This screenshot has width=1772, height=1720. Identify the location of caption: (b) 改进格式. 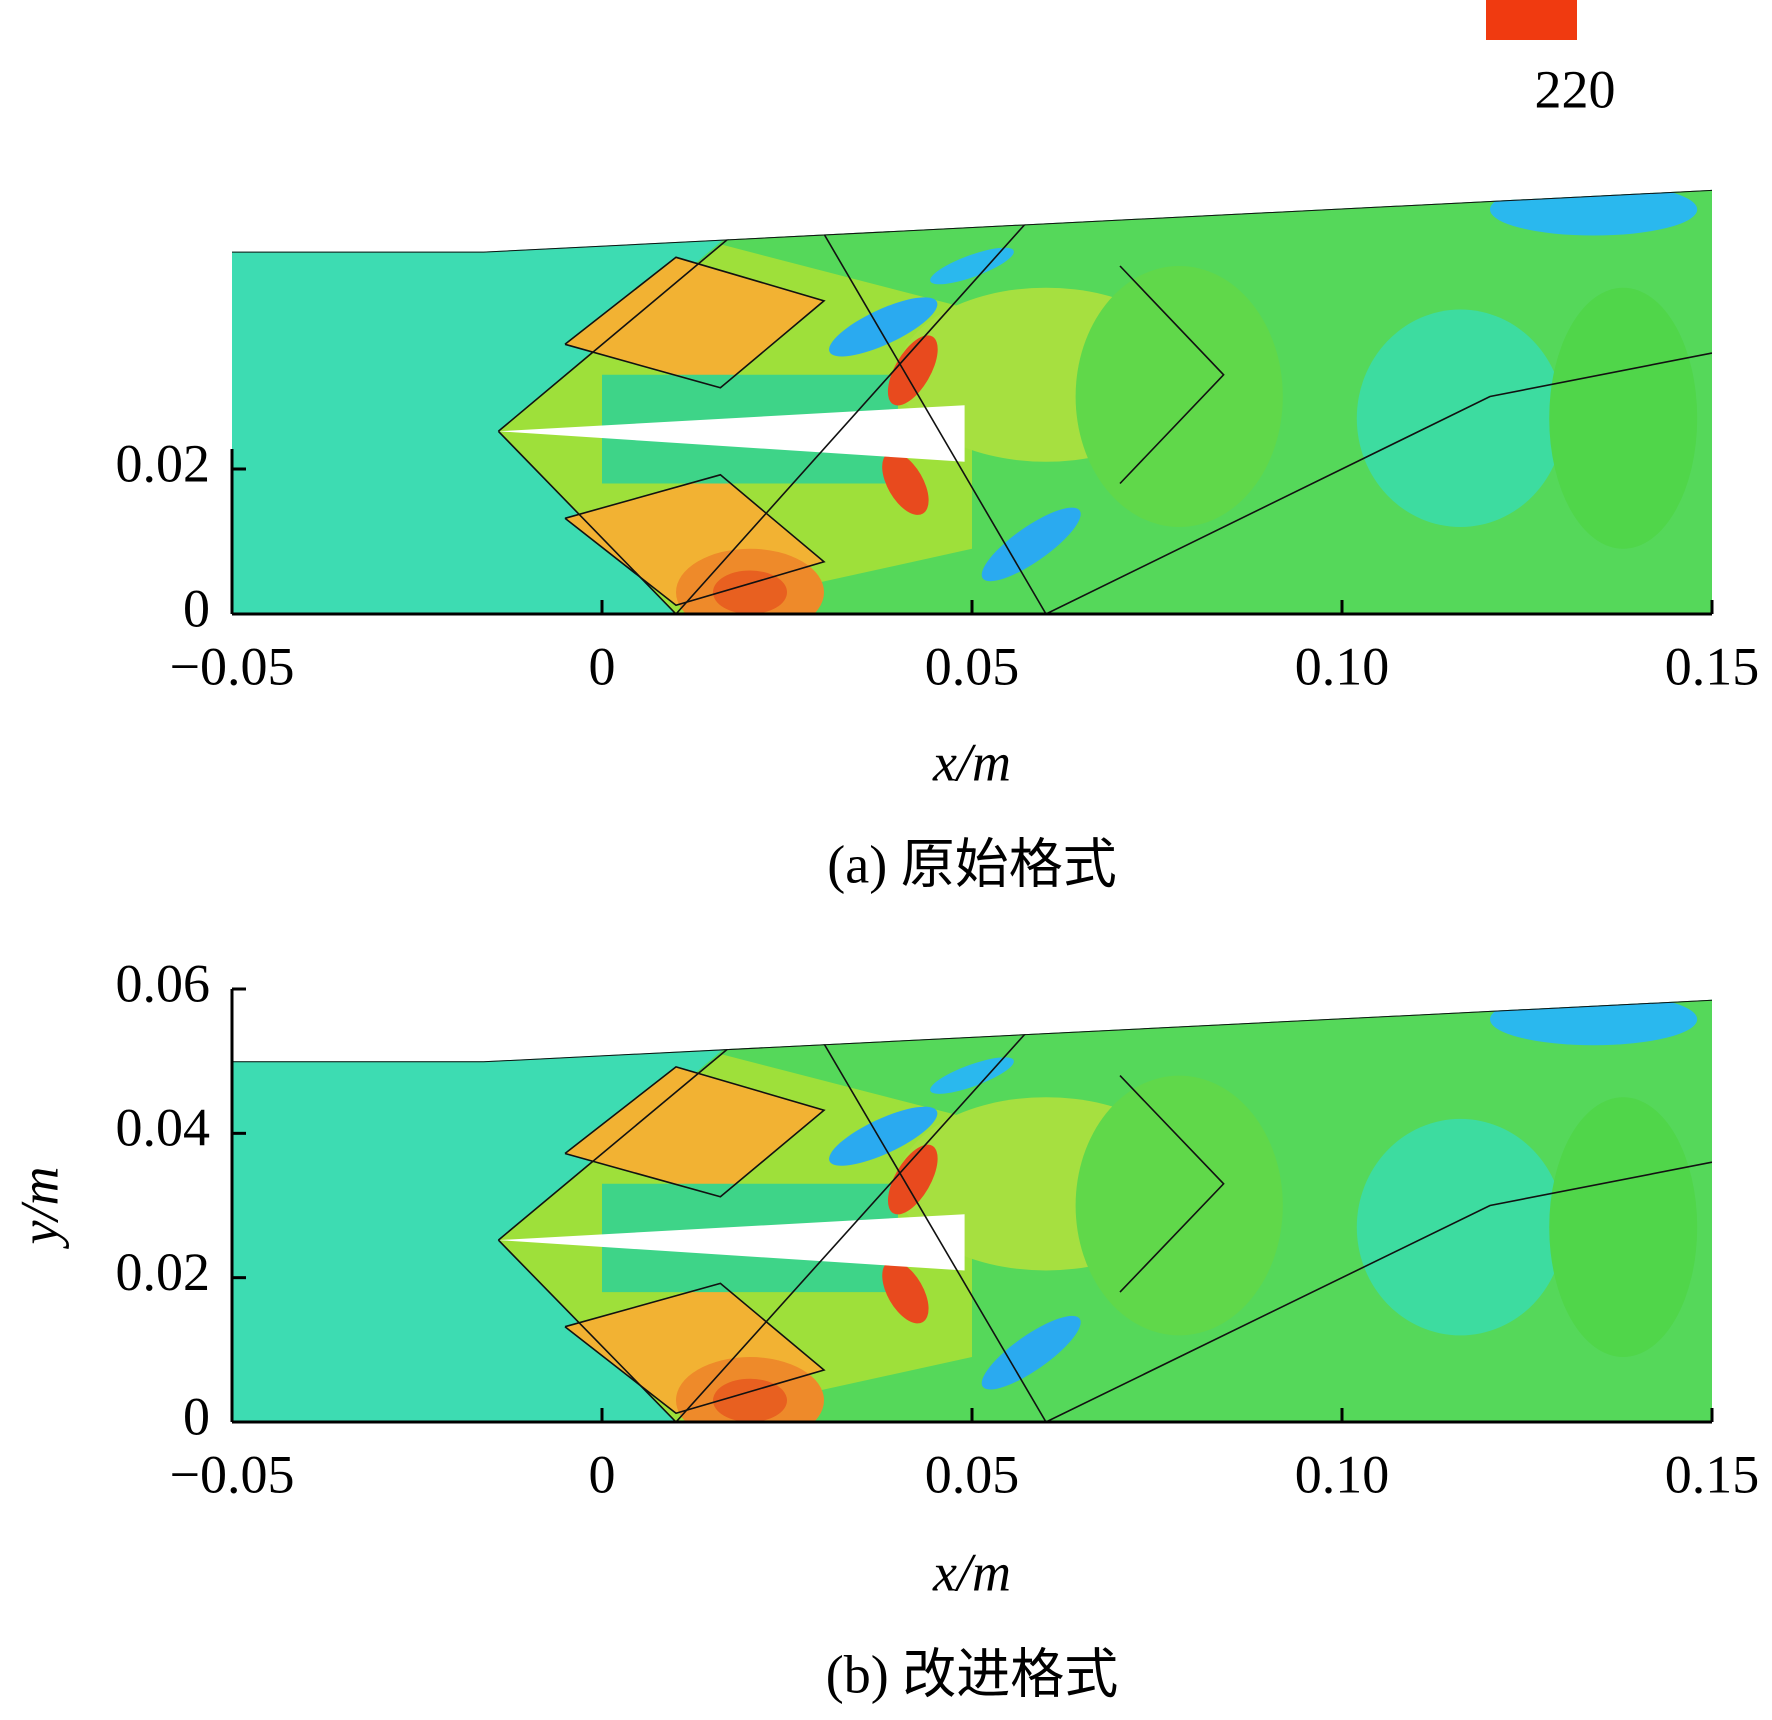
(972, 1674).